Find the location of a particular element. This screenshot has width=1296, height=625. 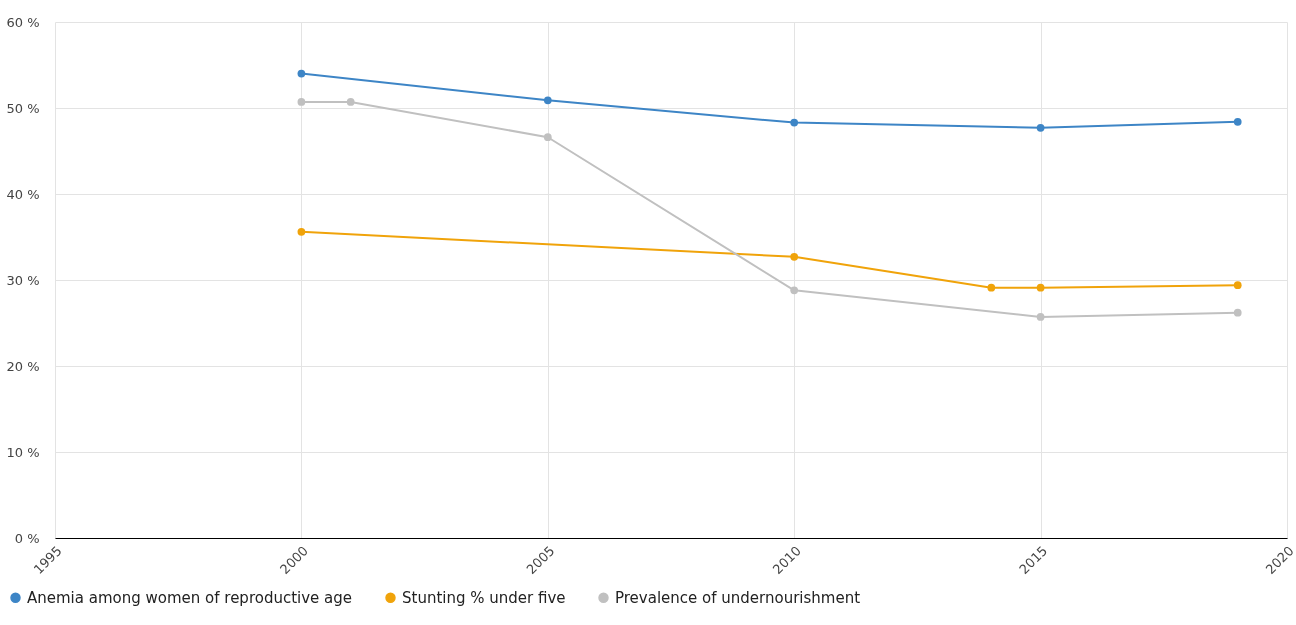

legend-label: Stunting % under five is located at coordinates (484, 597).